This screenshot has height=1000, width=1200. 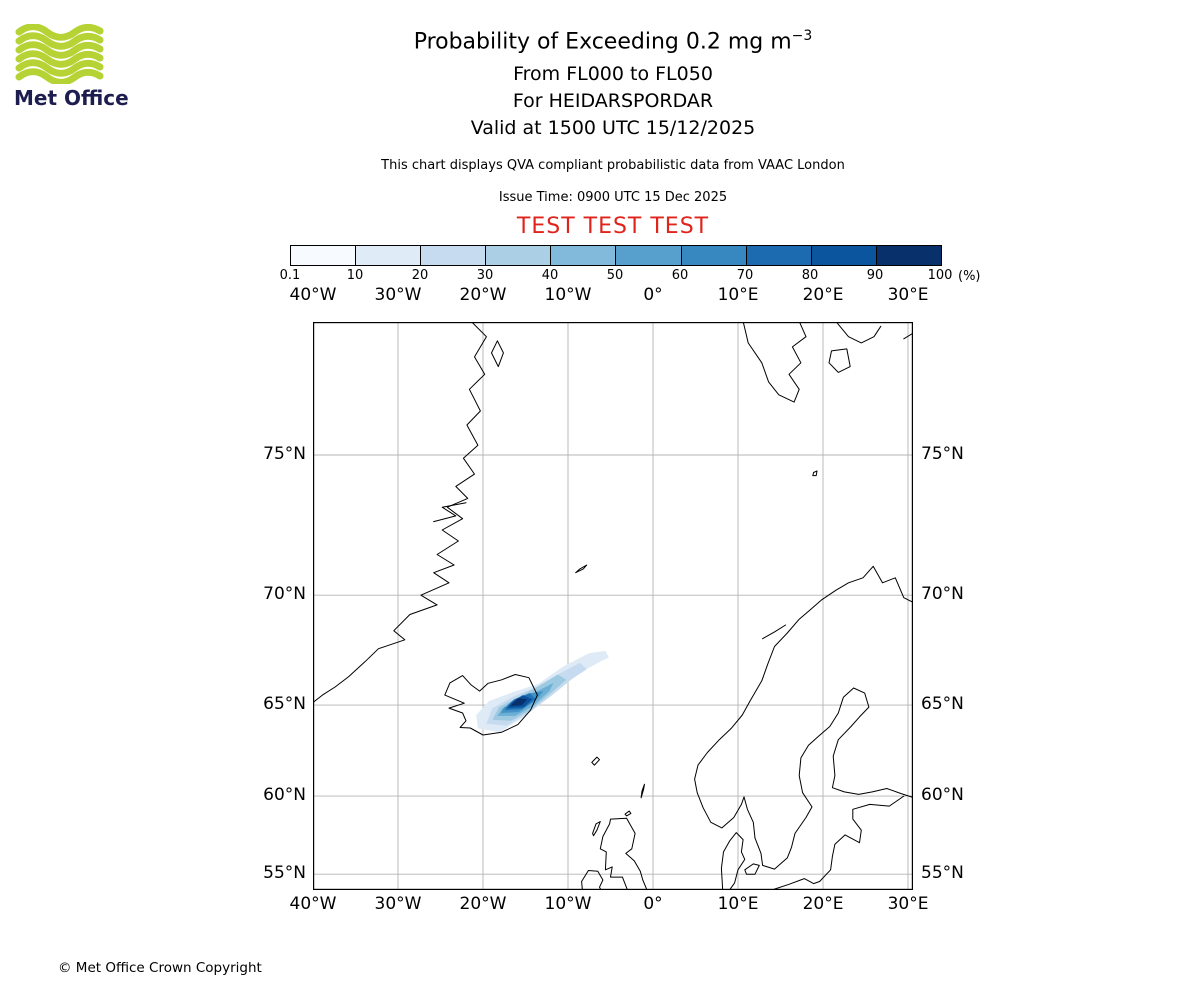 What do you see at coordinates (875, 275) in the screenshot?
I see `colorbar-tick-label: 90` at bounding box center [875, 275].